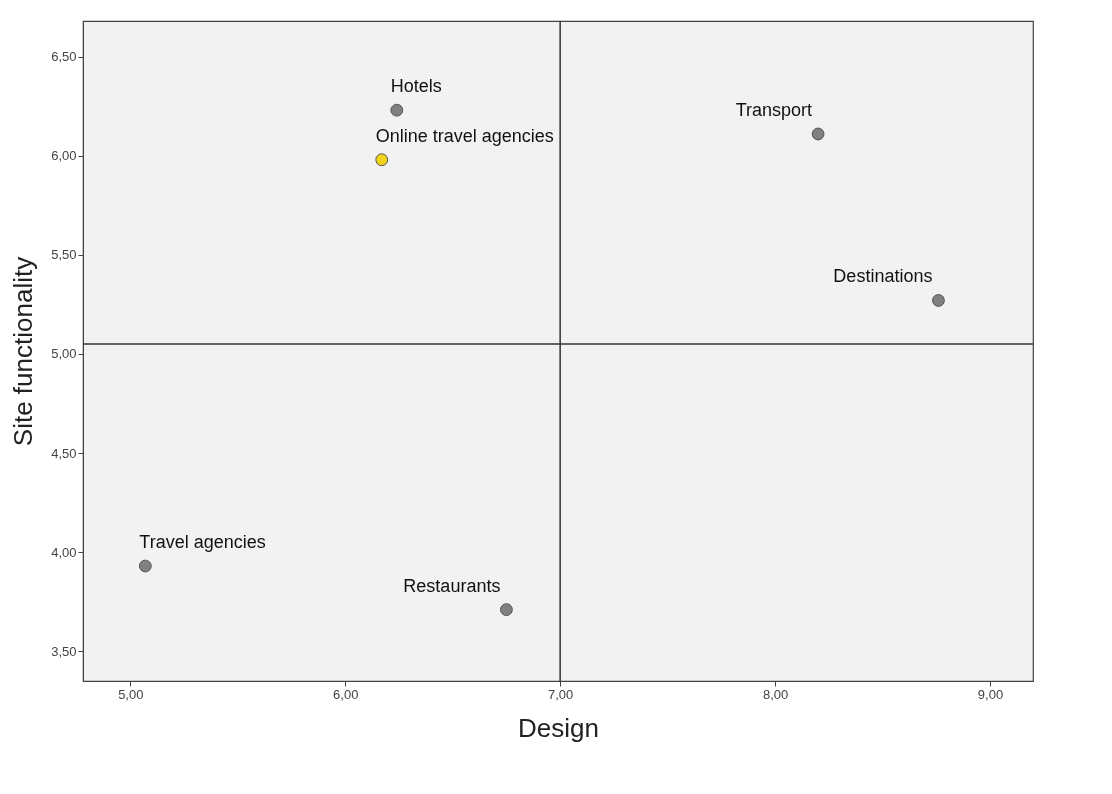 The image size is (1112, 794). Describe the element at coordinates (202, 542) in the screenshot. I see `annotation: Travel agencies` at that location.